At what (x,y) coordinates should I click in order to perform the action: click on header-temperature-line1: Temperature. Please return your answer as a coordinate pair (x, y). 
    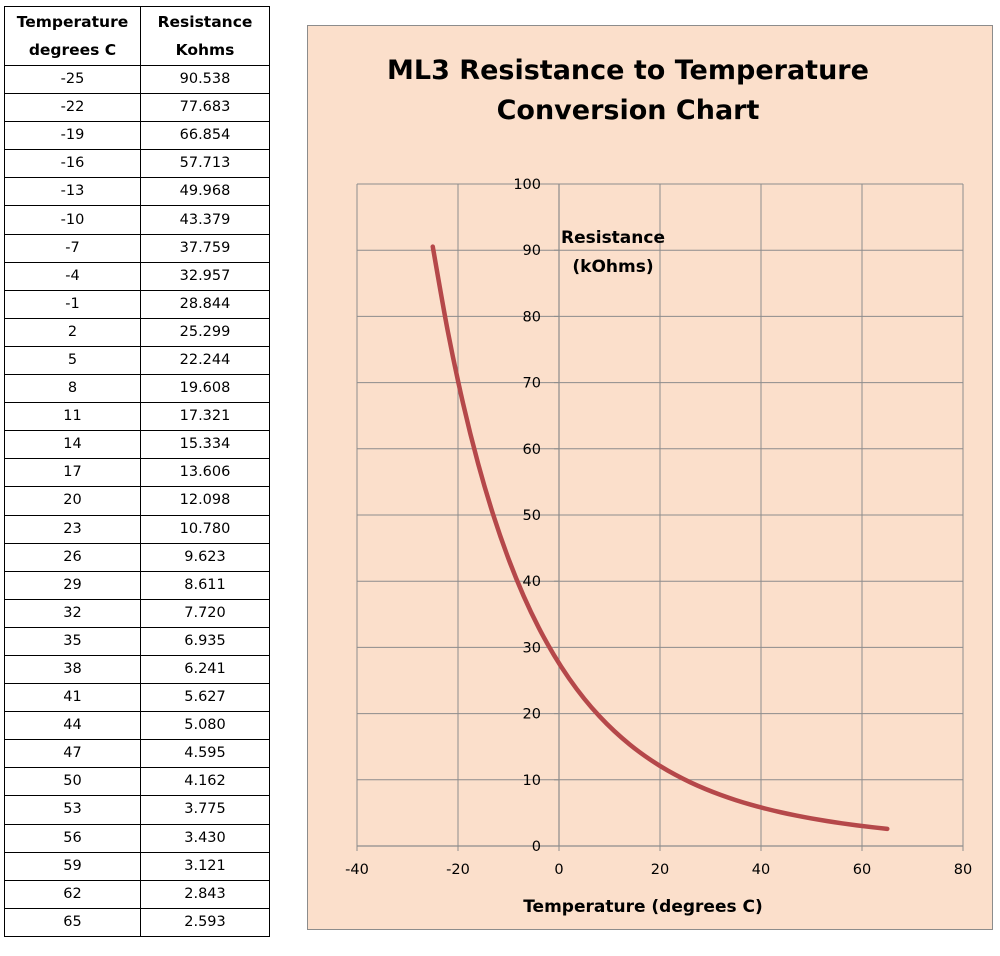
    Looking at the image, I should click on (72, 22).